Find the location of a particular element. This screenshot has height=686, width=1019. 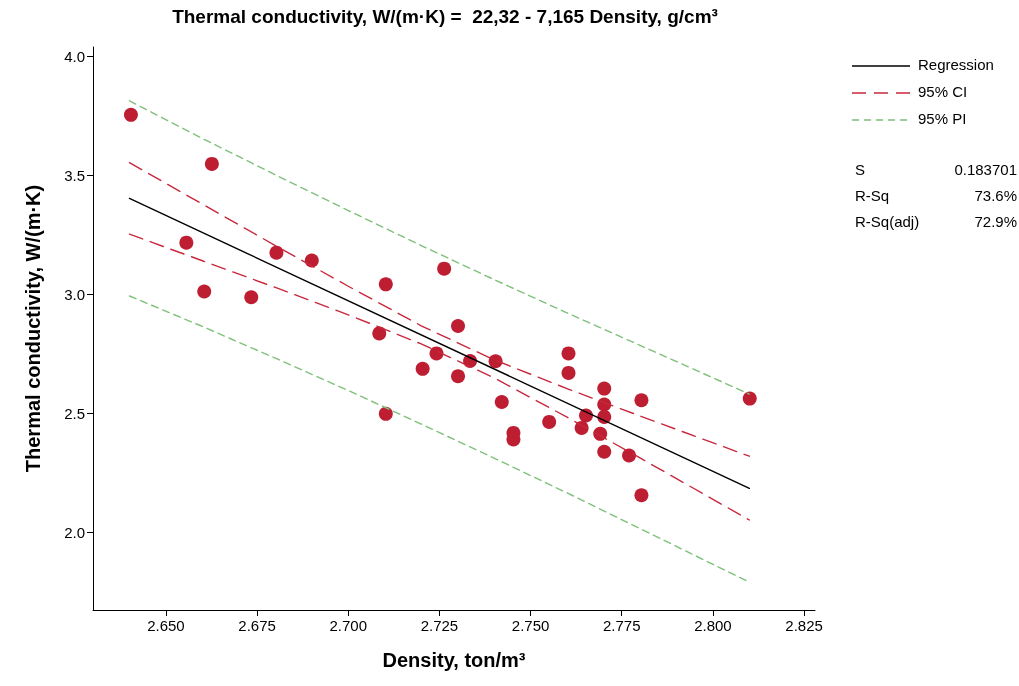

legend-label: 95% CI is located at coordinates (943, 91).